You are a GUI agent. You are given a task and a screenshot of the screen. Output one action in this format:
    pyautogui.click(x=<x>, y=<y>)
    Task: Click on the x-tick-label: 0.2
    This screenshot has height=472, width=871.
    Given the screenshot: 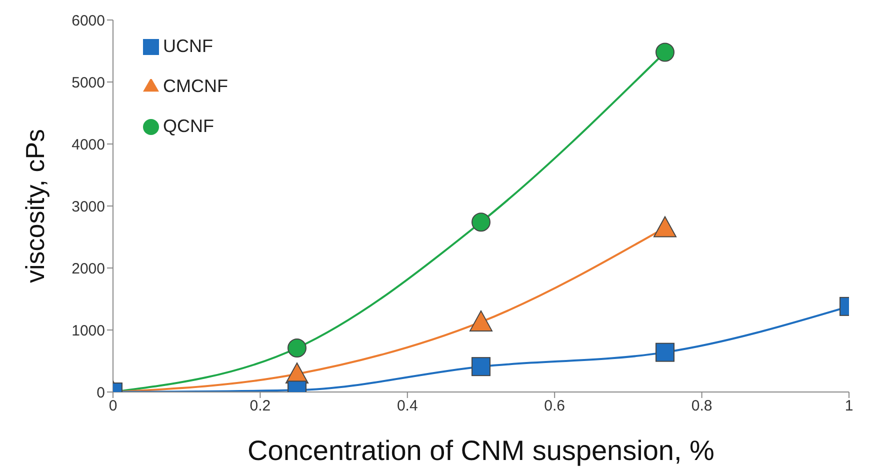 What is the action you would take?
    pyautogui.click(x=260, y=406)
    